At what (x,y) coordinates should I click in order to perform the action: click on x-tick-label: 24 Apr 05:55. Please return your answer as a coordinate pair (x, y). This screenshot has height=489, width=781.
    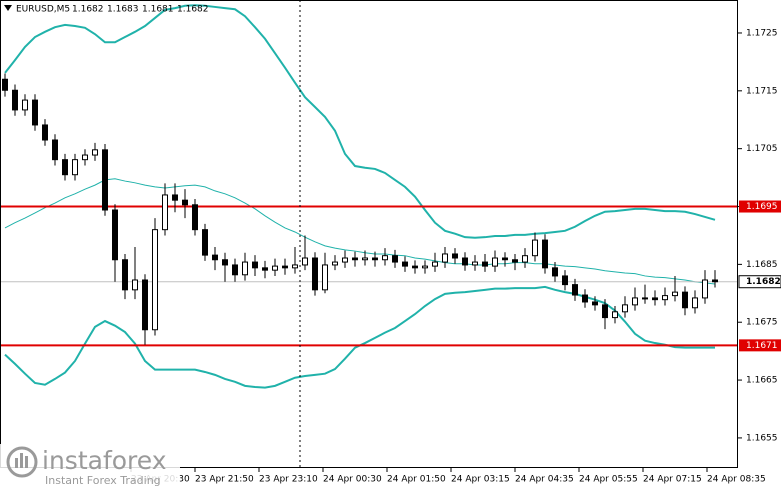
    Looking at the image, I should click on (608, 480).